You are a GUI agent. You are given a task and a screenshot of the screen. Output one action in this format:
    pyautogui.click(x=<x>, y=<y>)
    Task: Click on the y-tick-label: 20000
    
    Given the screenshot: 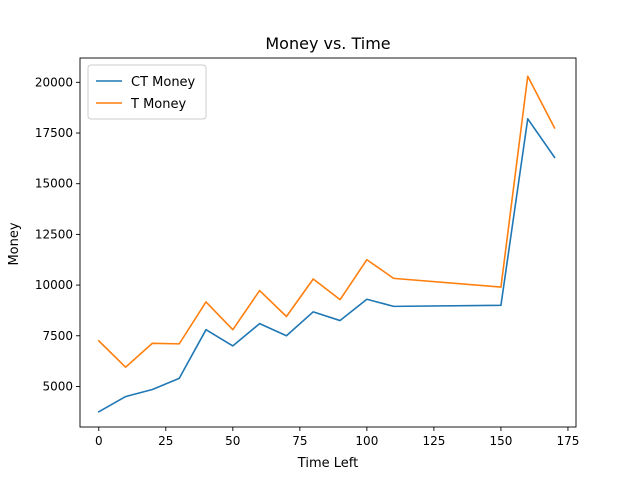 What is the action you would take?
    pyautogui.click(x=54, y=82)
    